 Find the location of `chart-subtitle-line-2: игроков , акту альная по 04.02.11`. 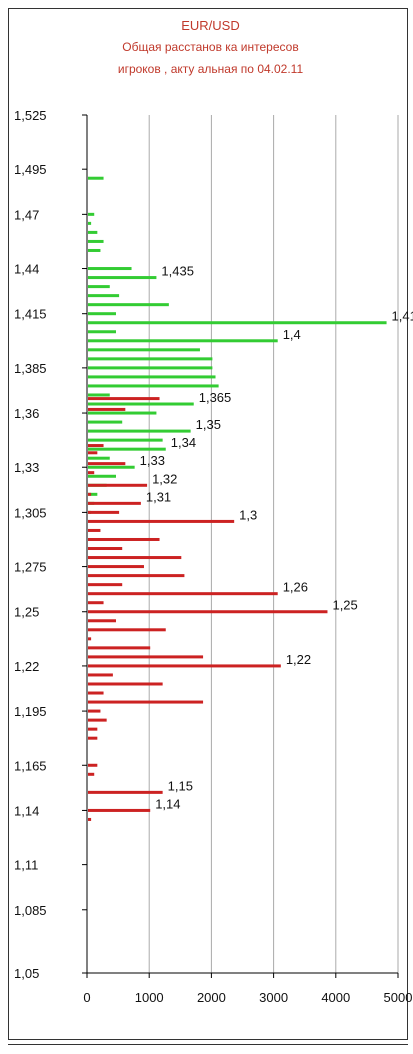

chart-subtitle-line-2: игроков , акту альная по 04.02.11 is located at coordinates (210, 69).